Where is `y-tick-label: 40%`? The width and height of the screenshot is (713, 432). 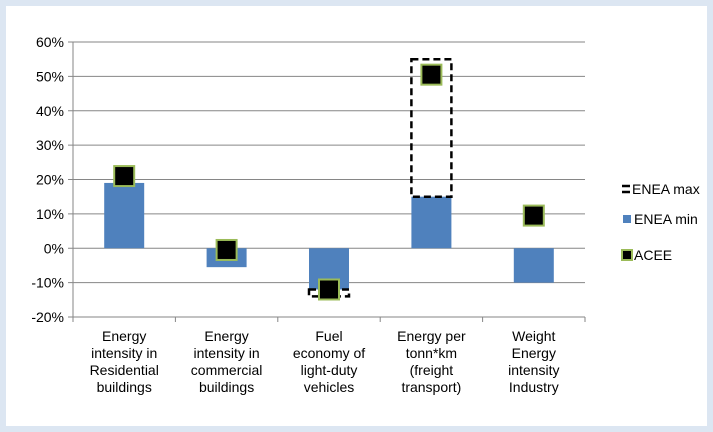
y-tick-label: 40% is located at coordinates (50, 111).